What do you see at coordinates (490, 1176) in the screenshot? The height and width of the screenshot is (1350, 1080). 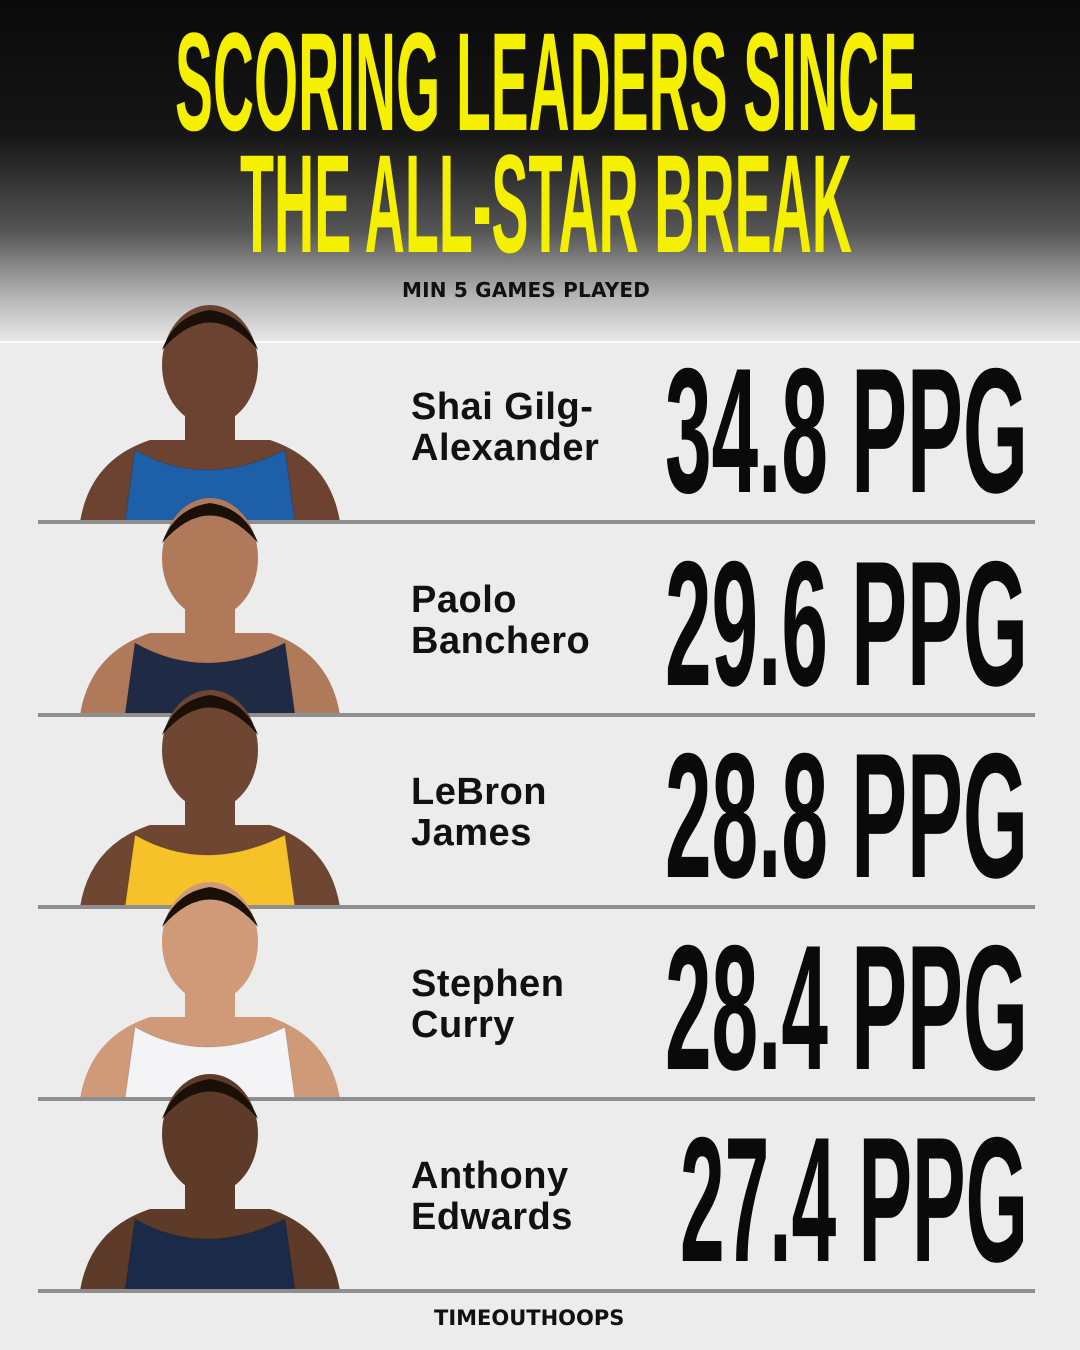 I see `player-name-line-1: Anthony` at bounding box center [490, 1176].